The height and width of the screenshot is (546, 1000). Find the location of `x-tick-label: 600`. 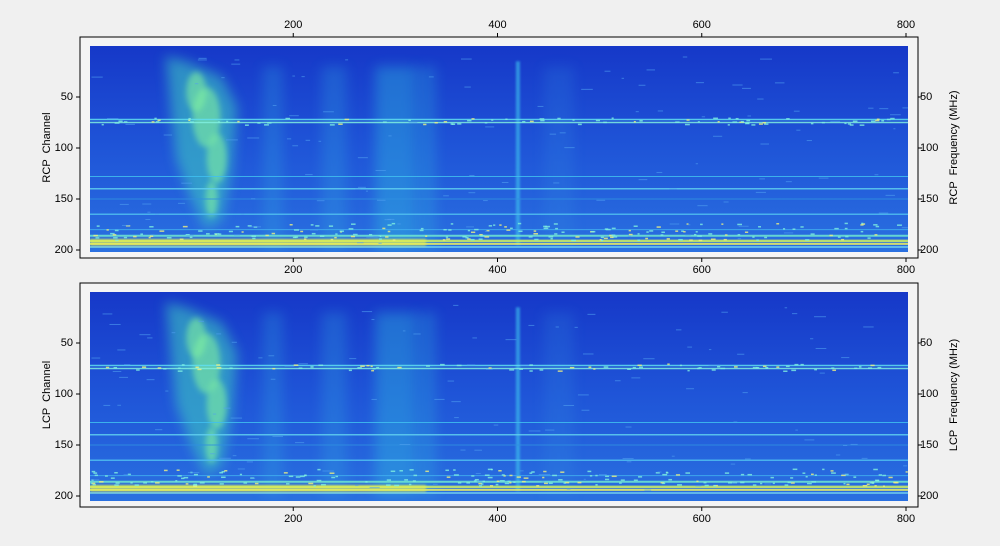

x-tick-label: 600 is located at coordinates (702, 519).